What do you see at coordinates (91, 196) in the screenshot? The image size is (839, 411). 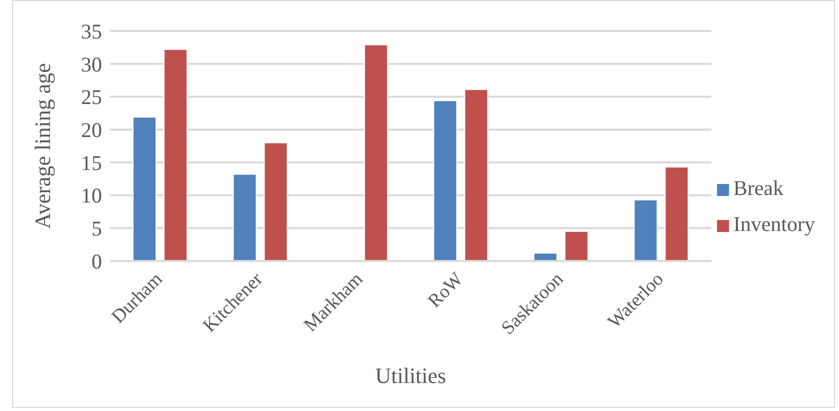 I see `y-tick-label: 10` at bounding box center [91, 196].